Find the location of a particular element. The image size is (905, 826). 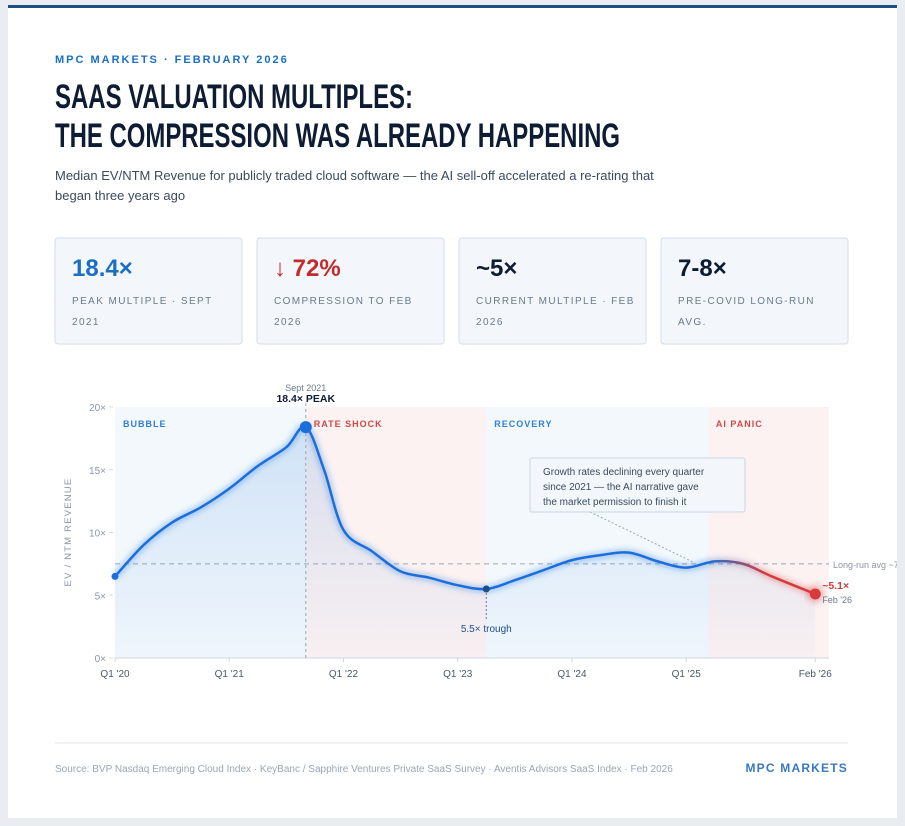

stat-value: 7-8× is located at coordinates (702, 268).